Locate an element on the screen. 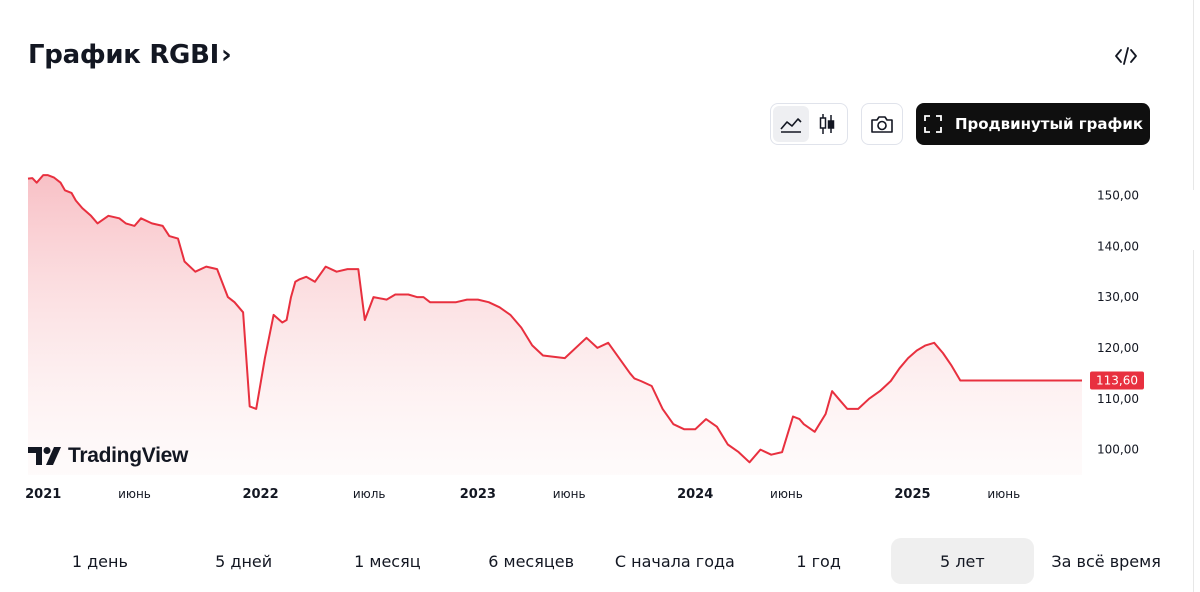 Image resolution: width=1200 pixels, height=592 pixels. embed-button is located at coordinates (1126, 56).